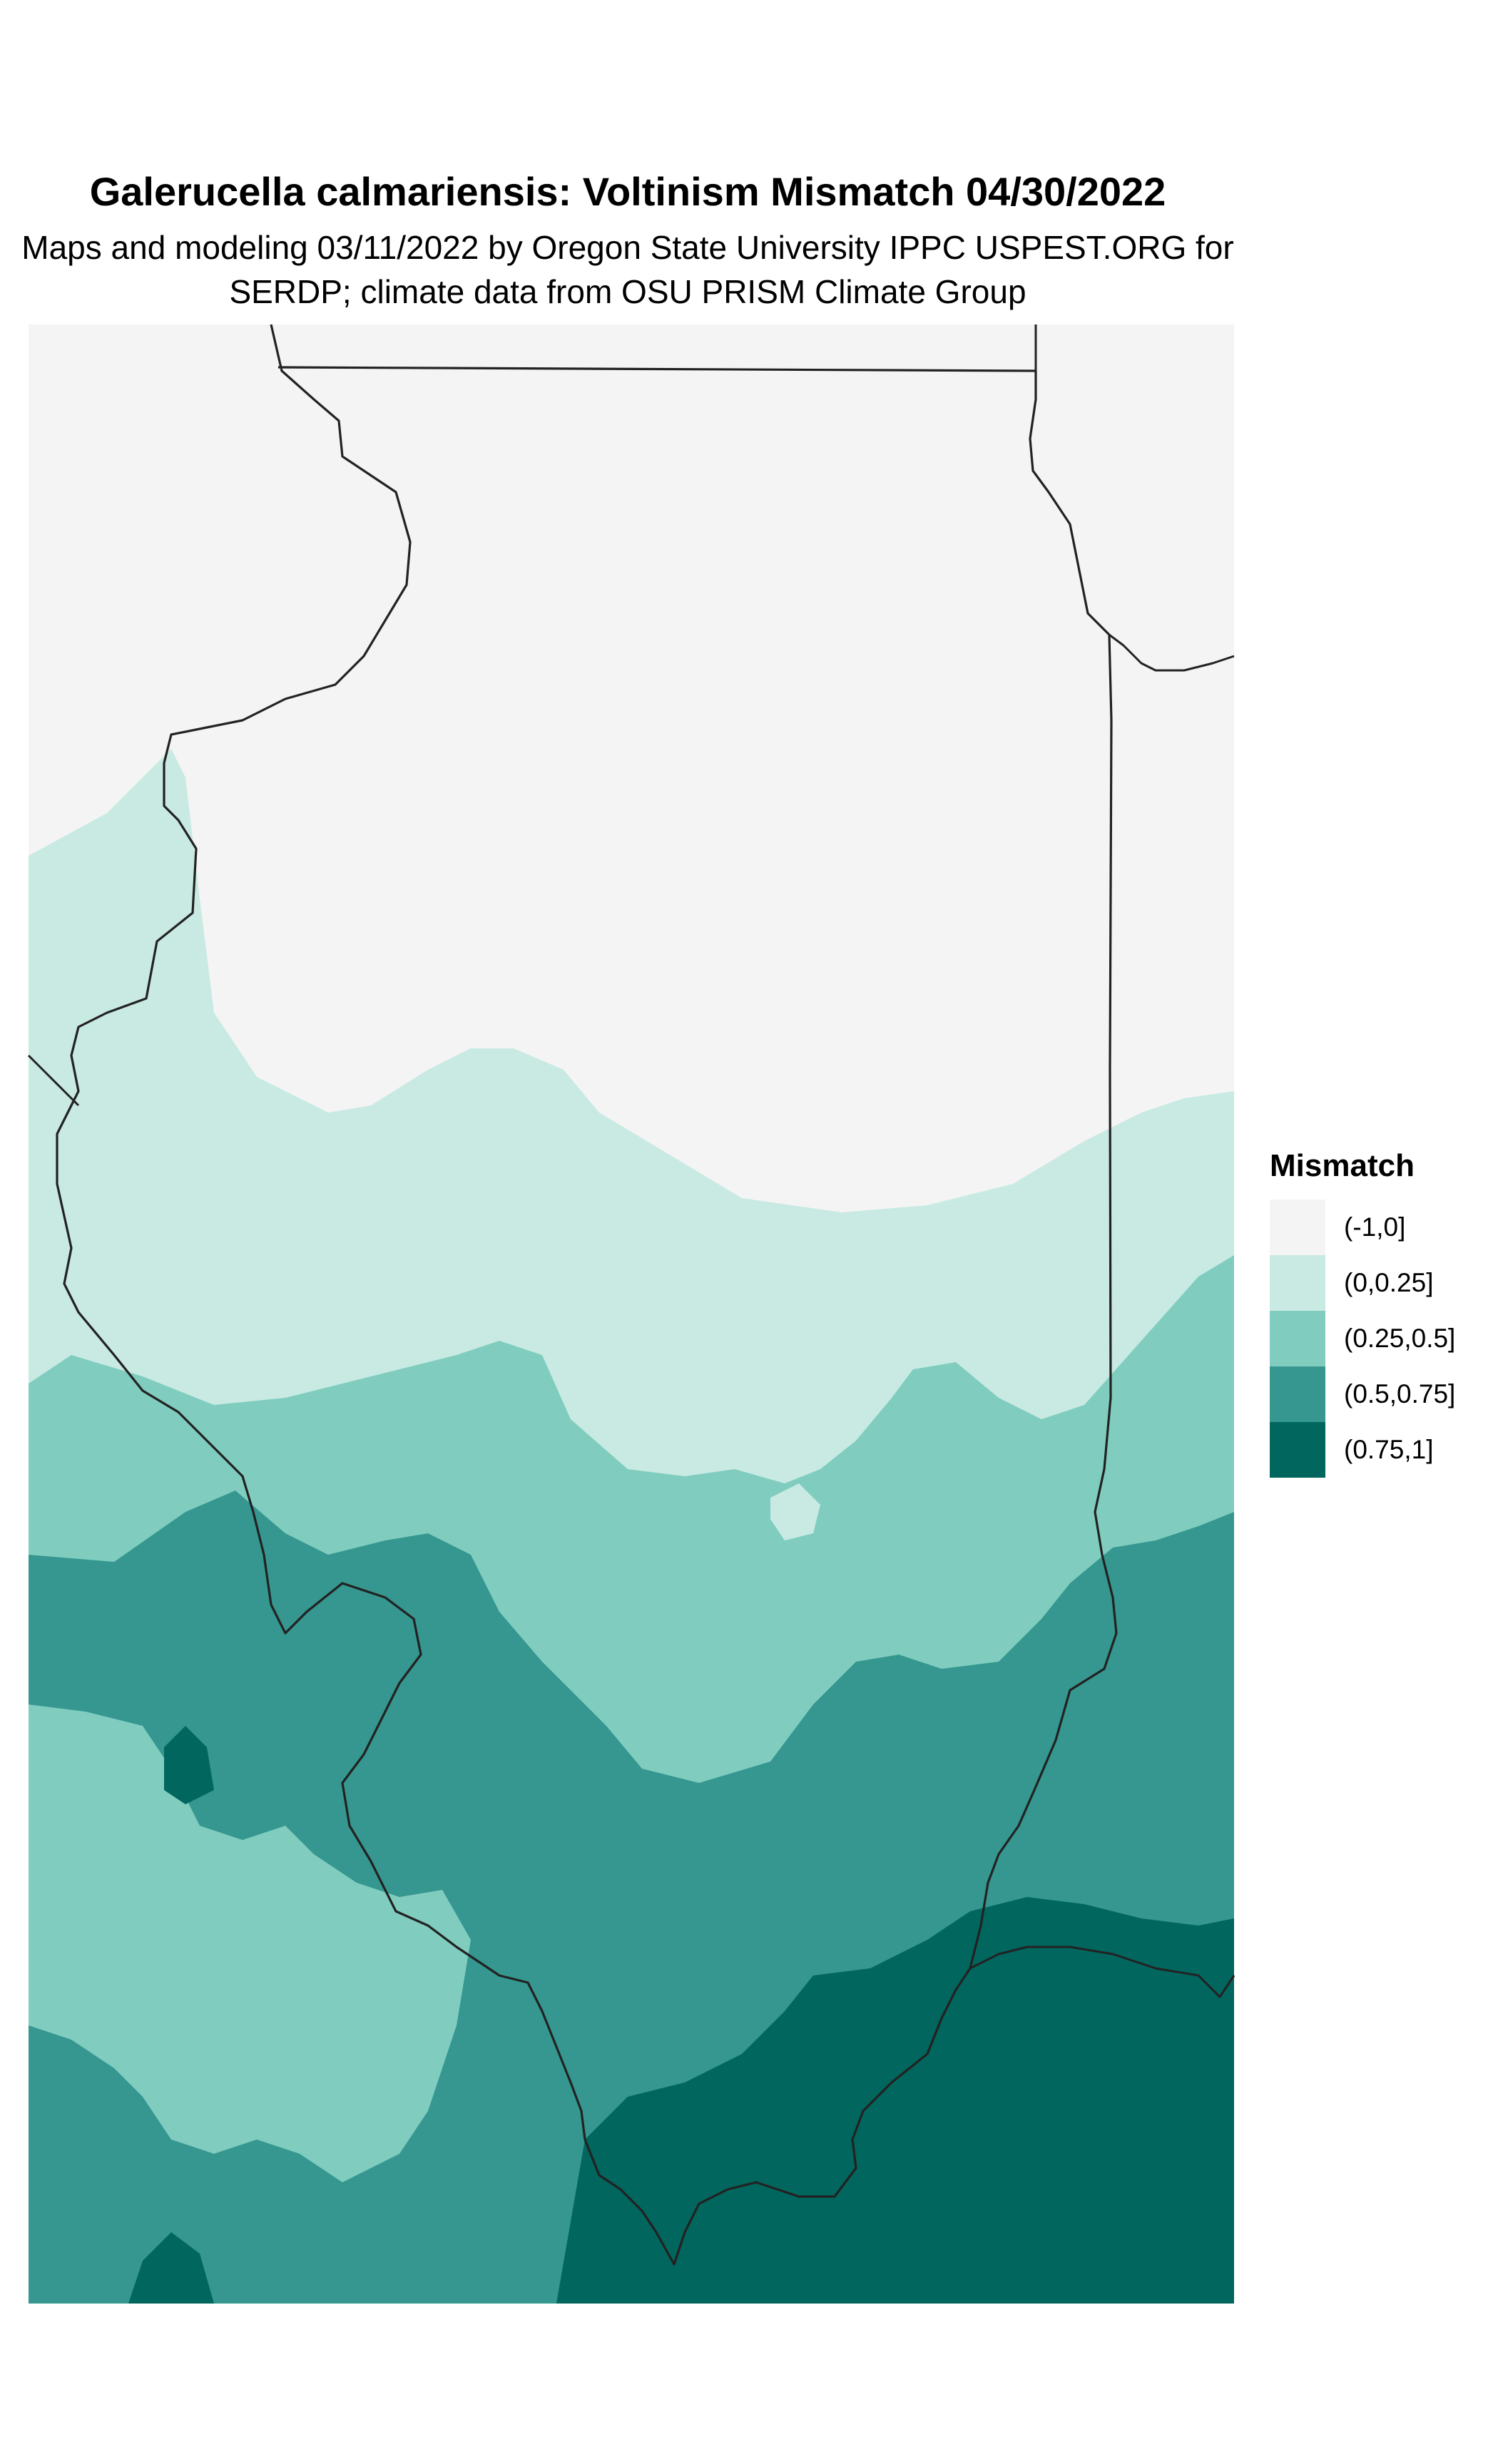  I want to click on legend-item: (0,0.25], so click(1362, 1283).